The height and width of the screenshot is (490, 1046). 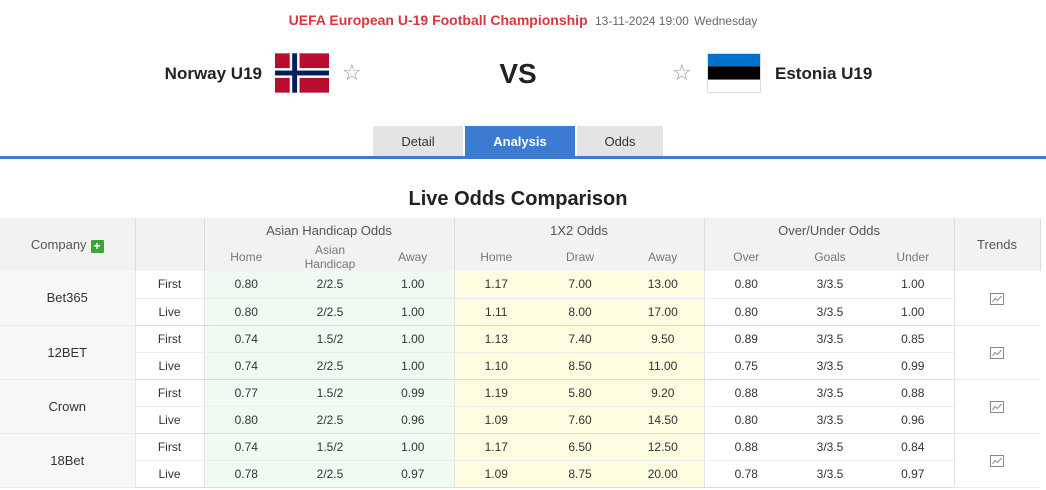 I want to click on x12-draw-odds: 7.40, so click(x=580, y=339).